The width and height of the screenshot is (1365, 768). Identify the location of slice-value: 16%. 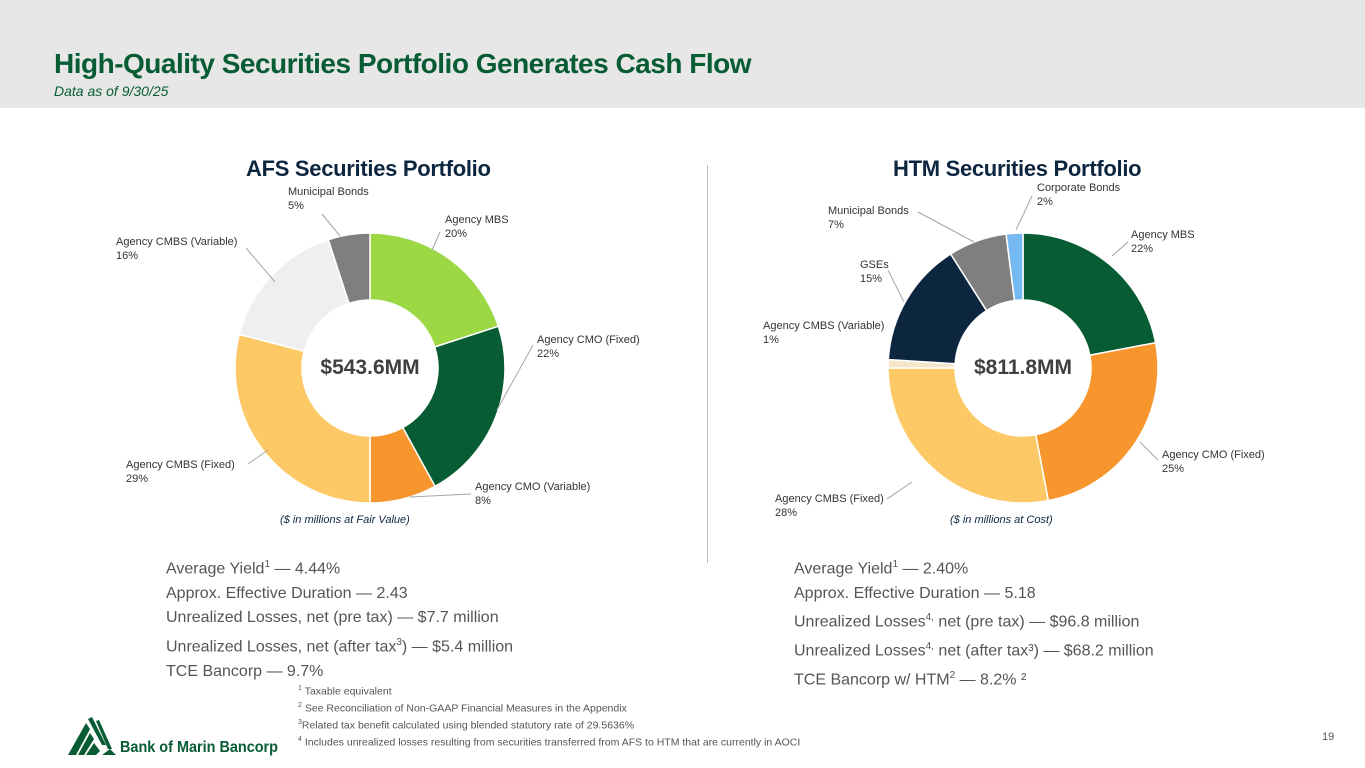
(127, 256).